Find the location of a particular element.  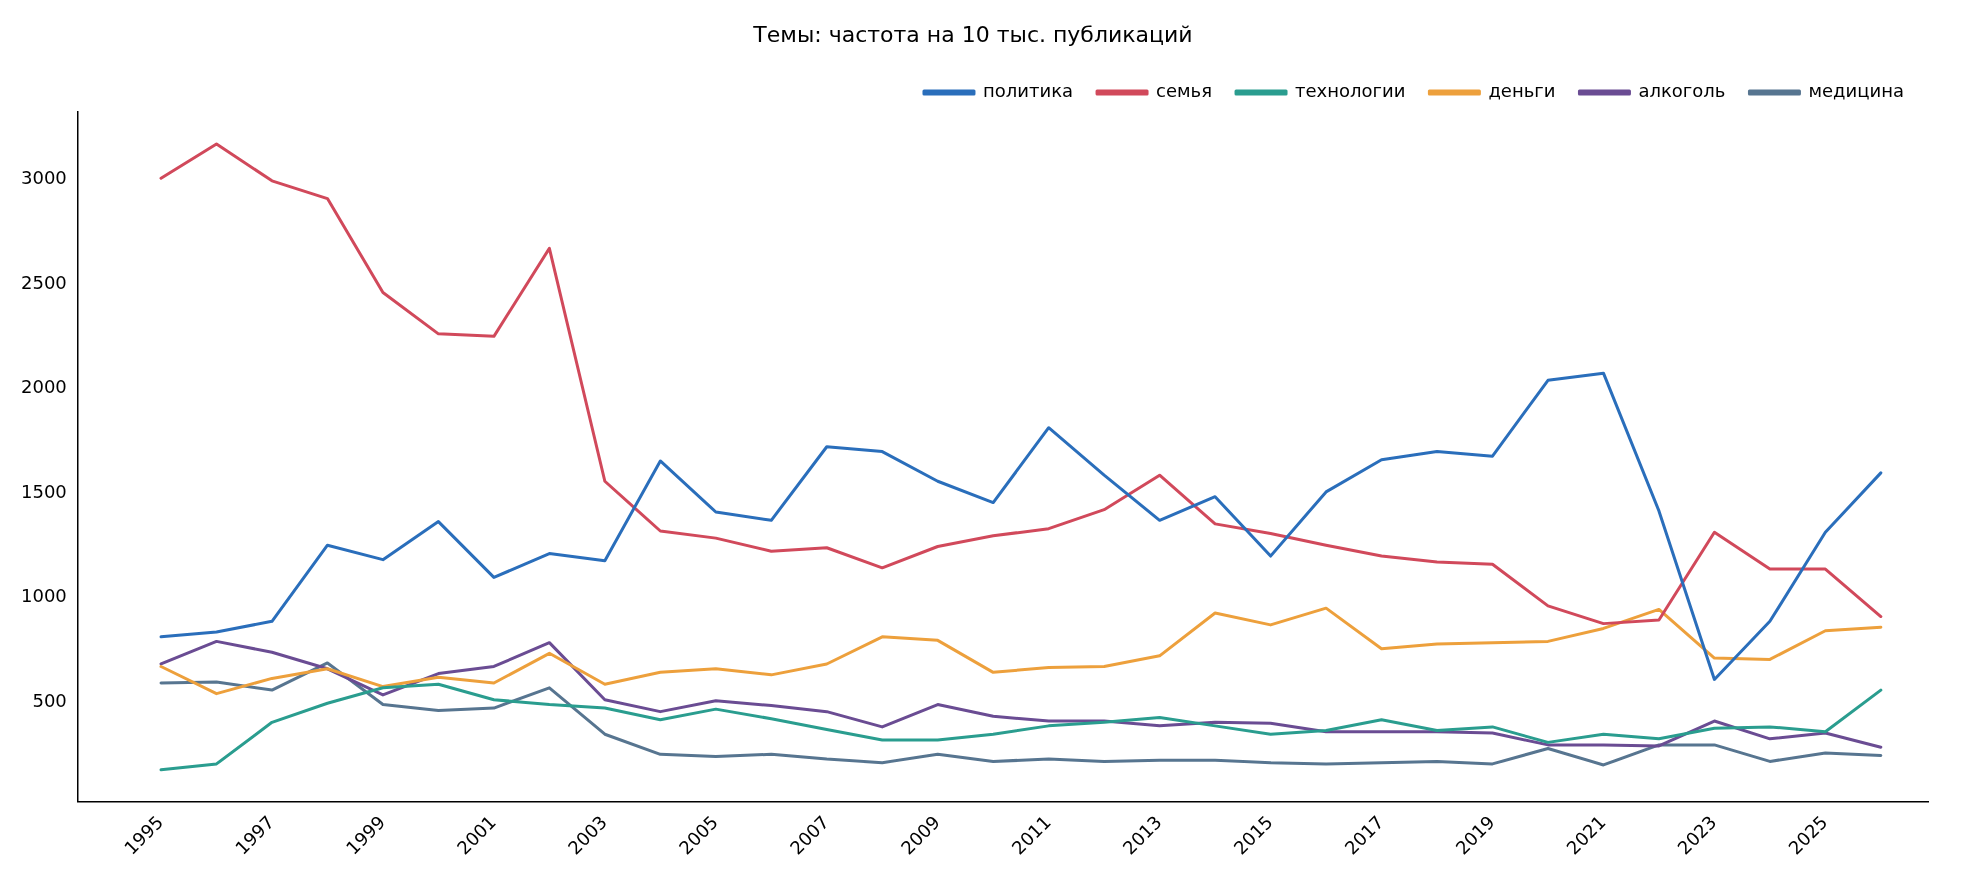

legend-label: деньги is located at coordinates (1522, 91).